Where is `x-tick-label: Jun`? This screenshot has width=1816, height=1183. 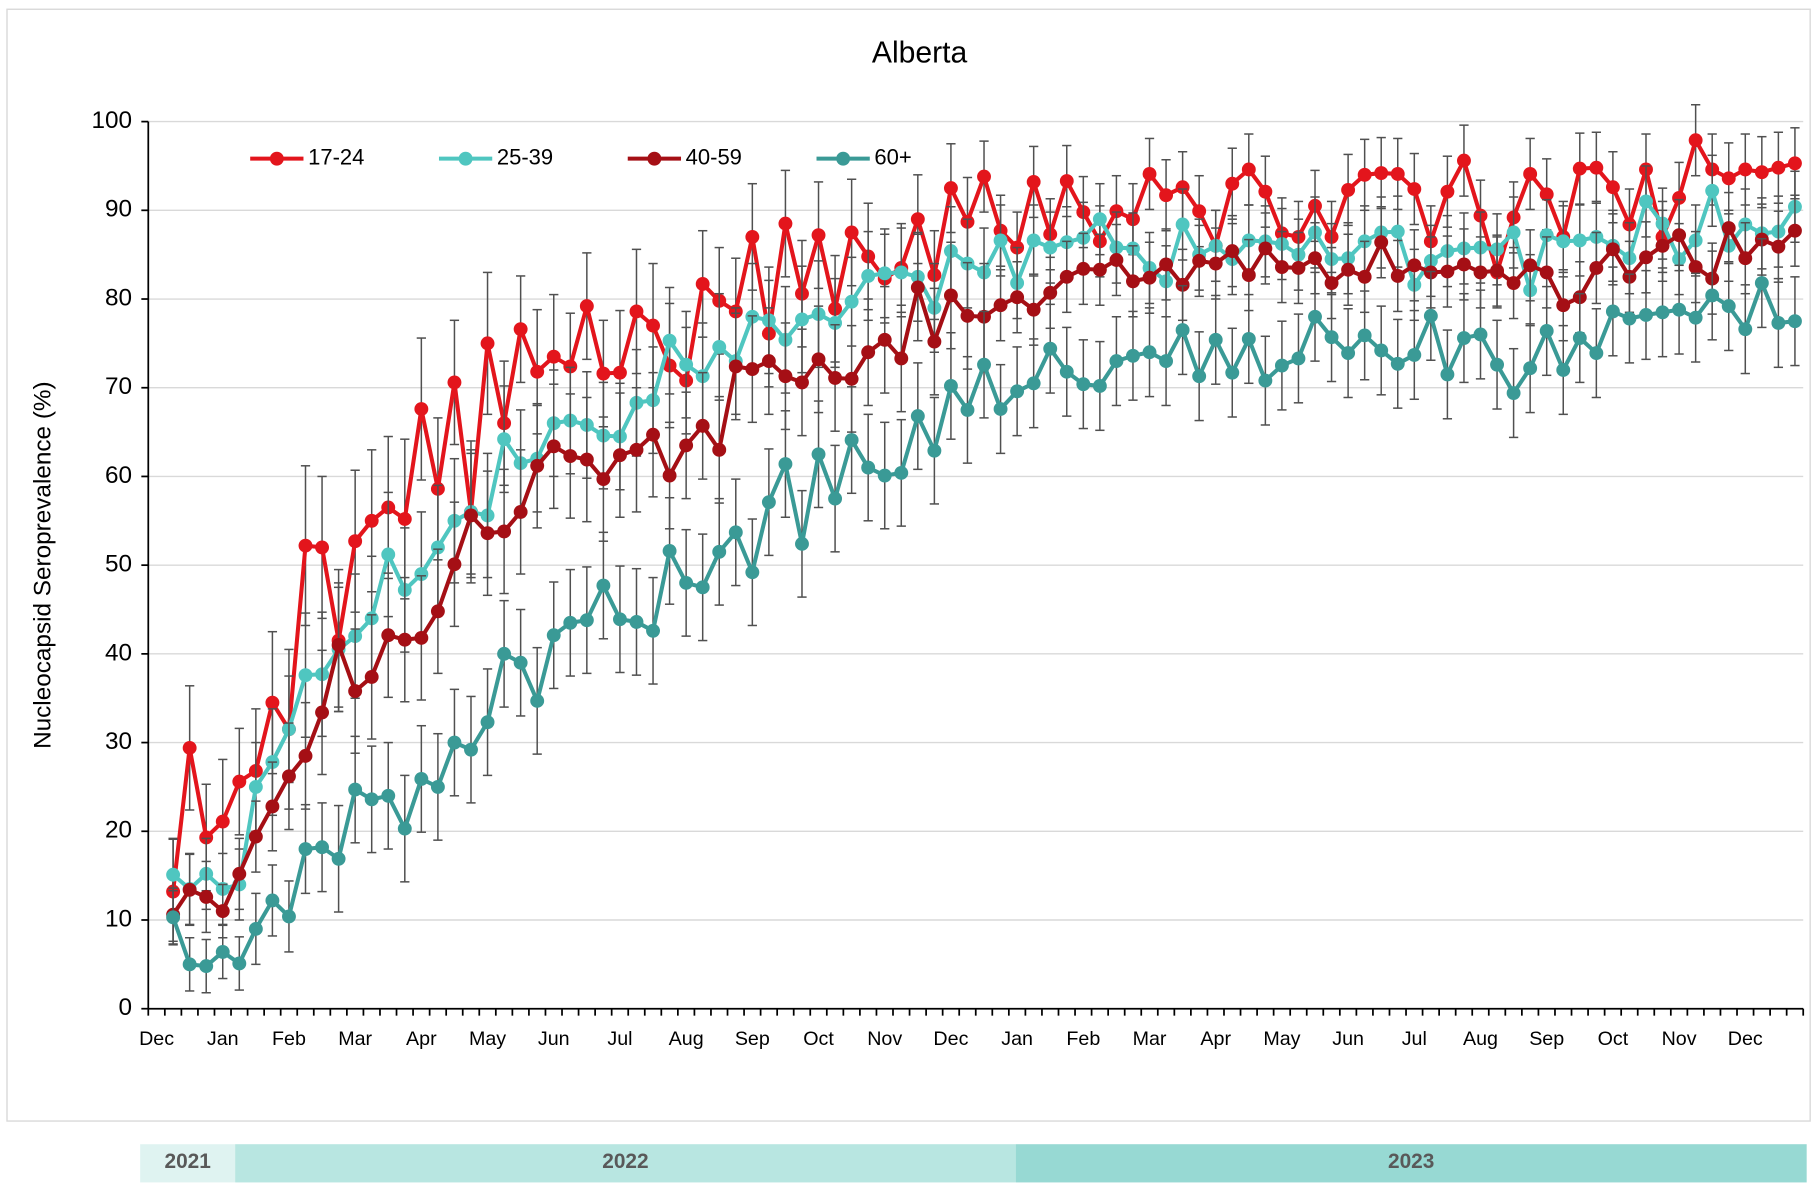
x-tick-label: Jun is located at coordinates (1348, 1039).